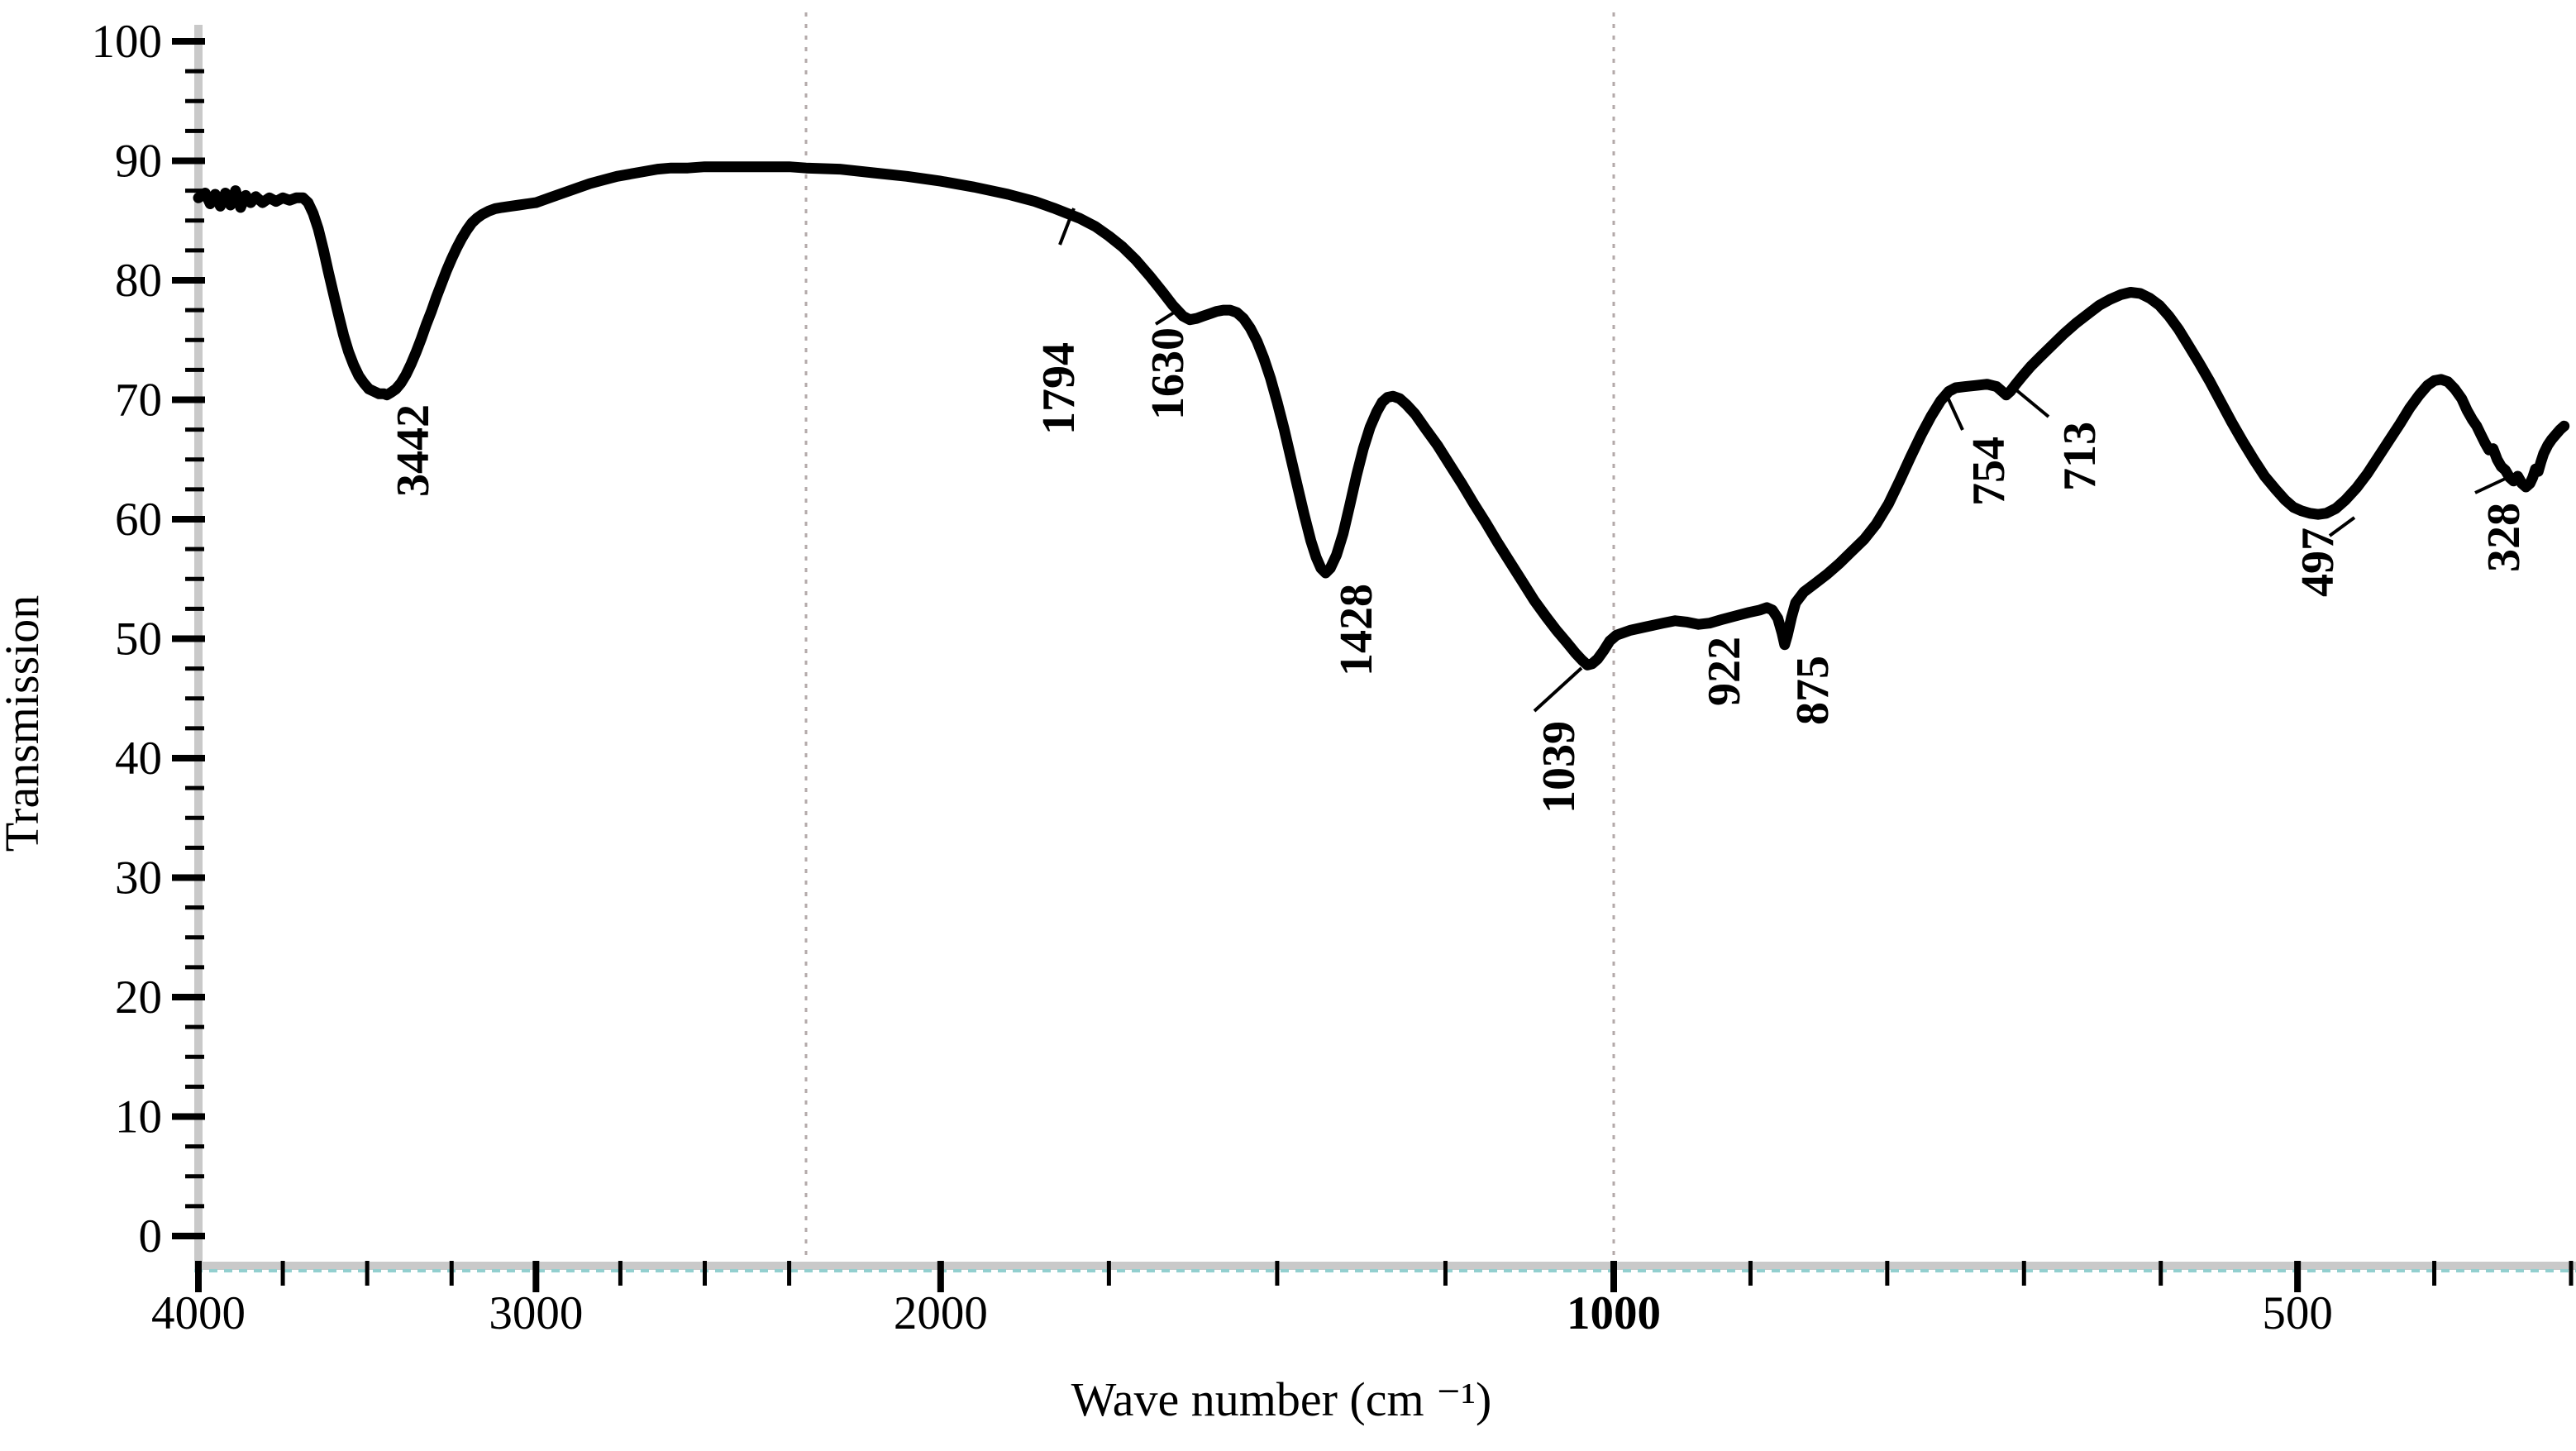  What do you see at coordinates (1614, 1313) in the screenshot?
I see `x-tick-label-1000: 1000` at bounding box center [1614, 1313].